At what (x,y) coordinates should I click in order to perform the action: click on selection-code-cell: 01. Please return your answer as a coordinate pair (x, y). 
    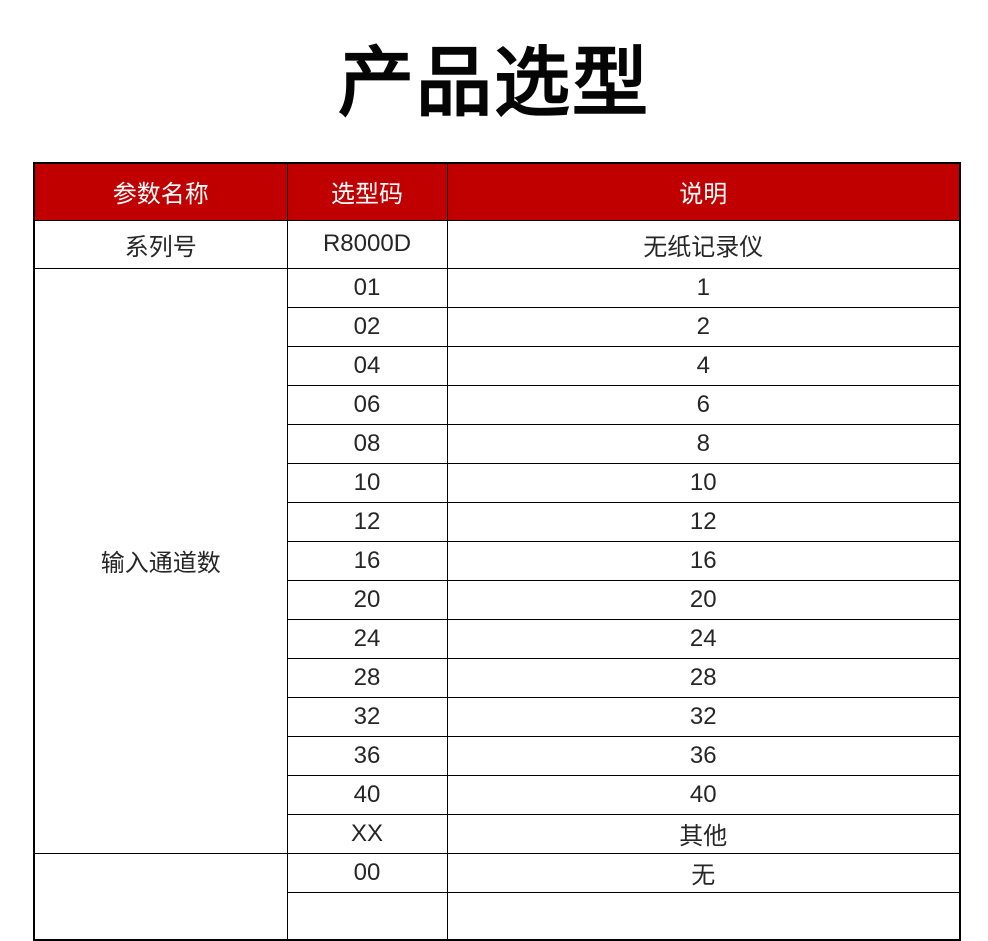
    Looking at the image, I should click on (367, 287).